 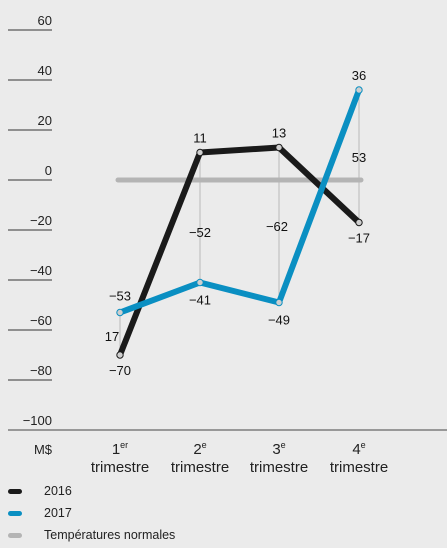 I want to click on y-tick-label: −40, so click(x=41, y=270).